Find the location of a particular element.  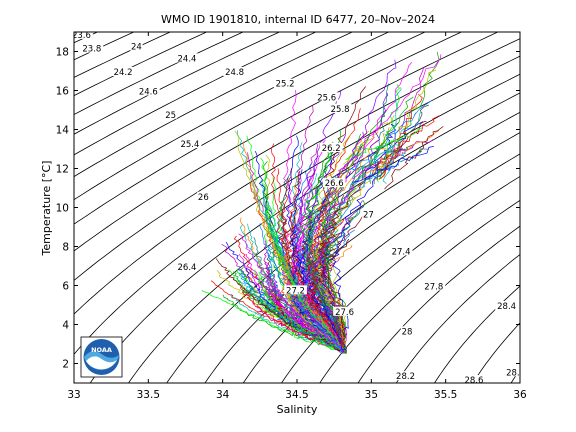

isopycnal-label: 28 is located at coordinates (407, 332).